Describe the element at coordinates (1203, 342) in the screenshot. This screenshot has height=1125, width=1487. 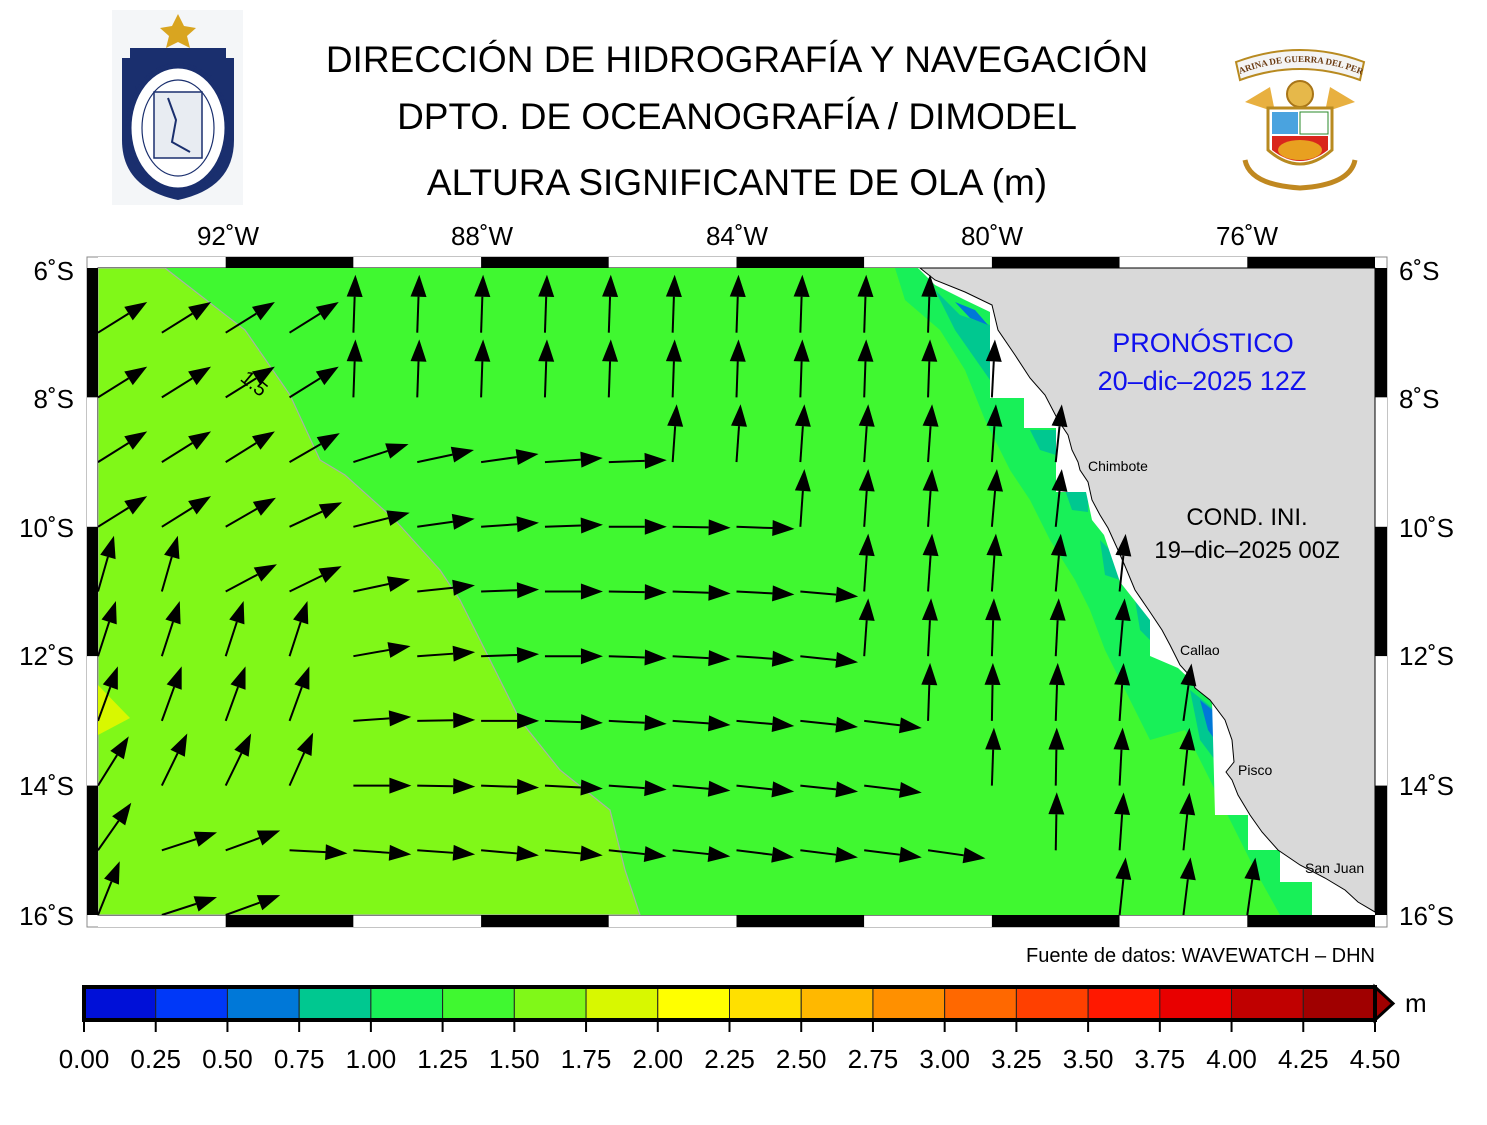
I see `forecast-label: PRONÓSTICO` at that location.